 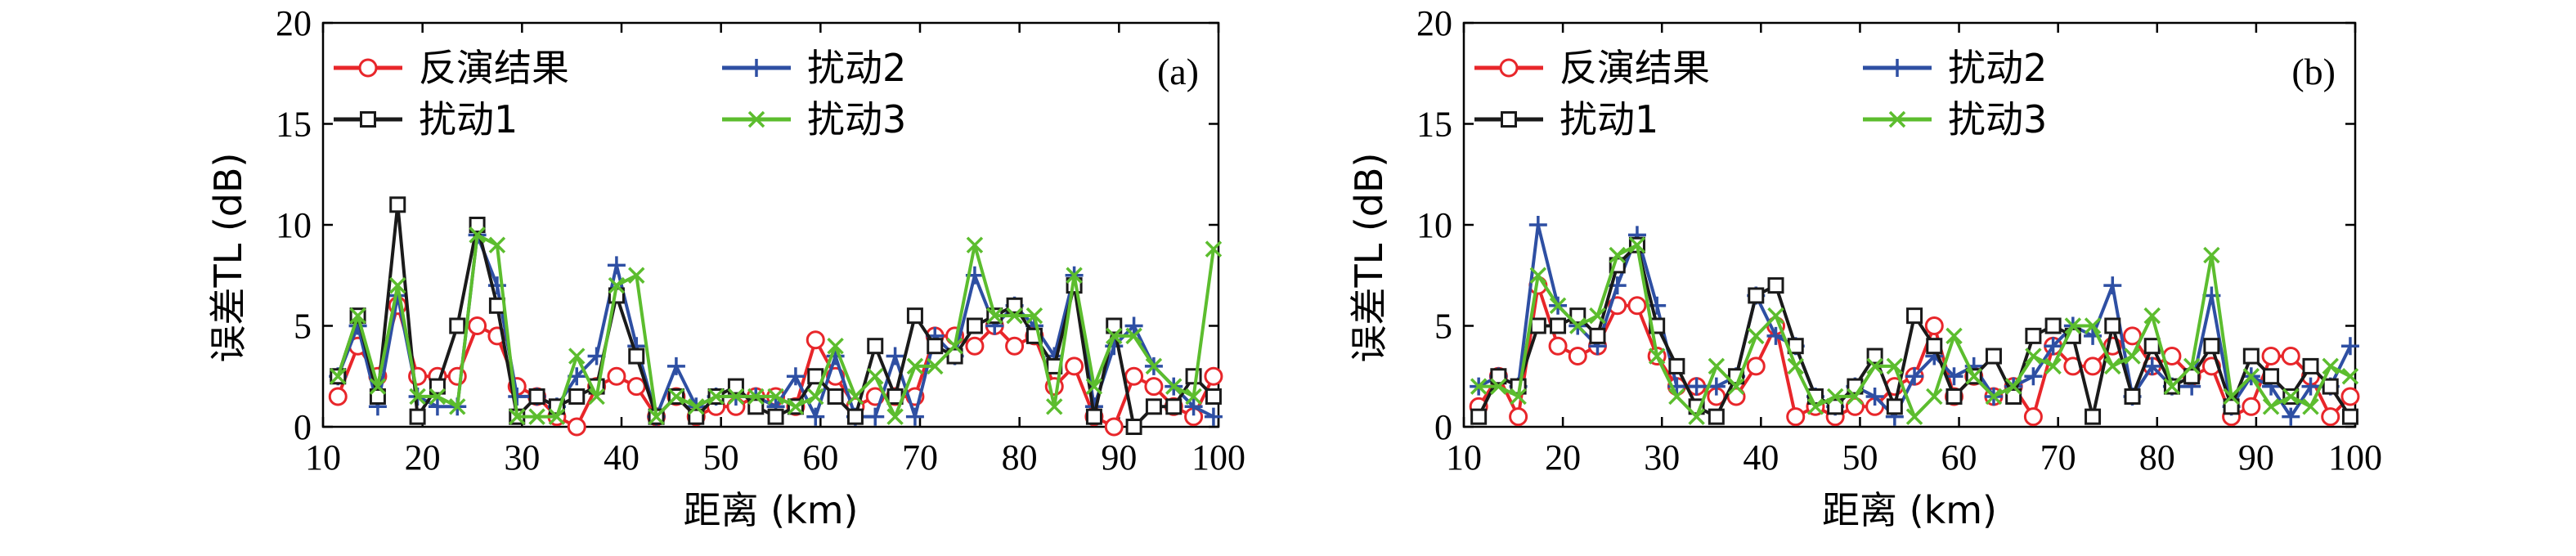 What do you see at coordinates (620, 93) in the screenshot?
I see `legend: 反演结果 扰动2 扰动1 扰动3` at bounding box center [620, 93].